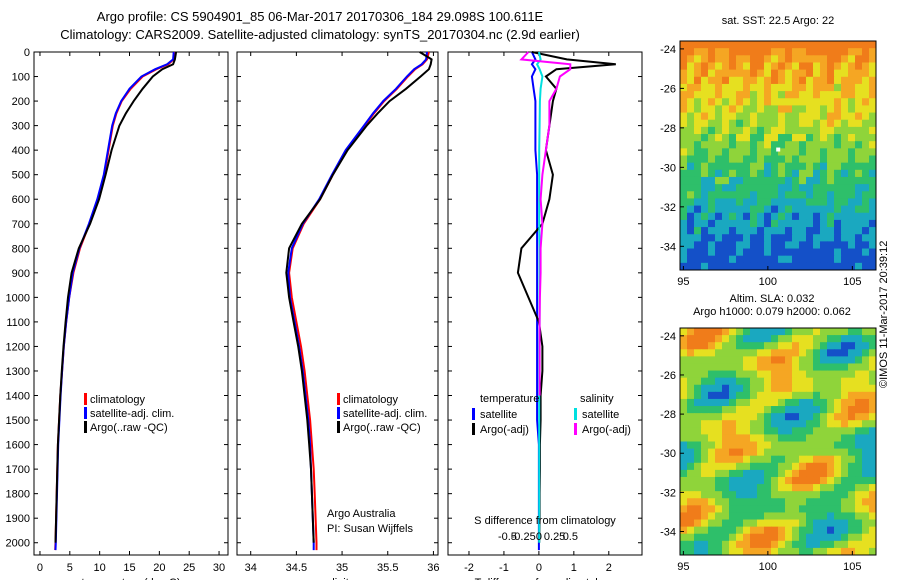 This screenshot has width=900, height=580. Describe the element at coordinates (772, 299) in the screenshot. I see `map-title: Altim. SLA: 0.032` at that location.